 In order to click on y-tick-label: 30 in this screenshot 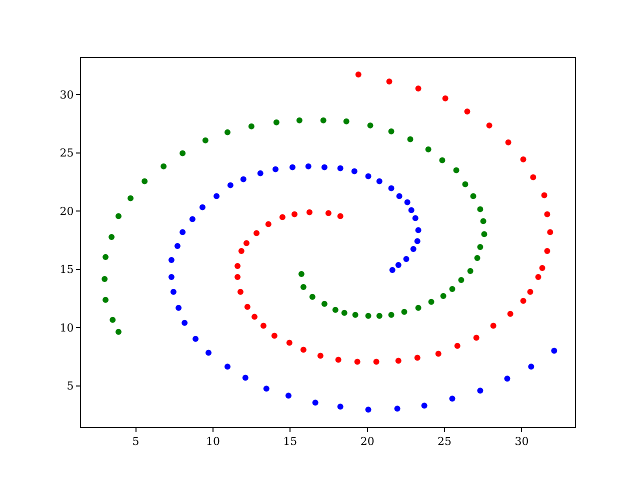, I will do `click(67, 95)`.